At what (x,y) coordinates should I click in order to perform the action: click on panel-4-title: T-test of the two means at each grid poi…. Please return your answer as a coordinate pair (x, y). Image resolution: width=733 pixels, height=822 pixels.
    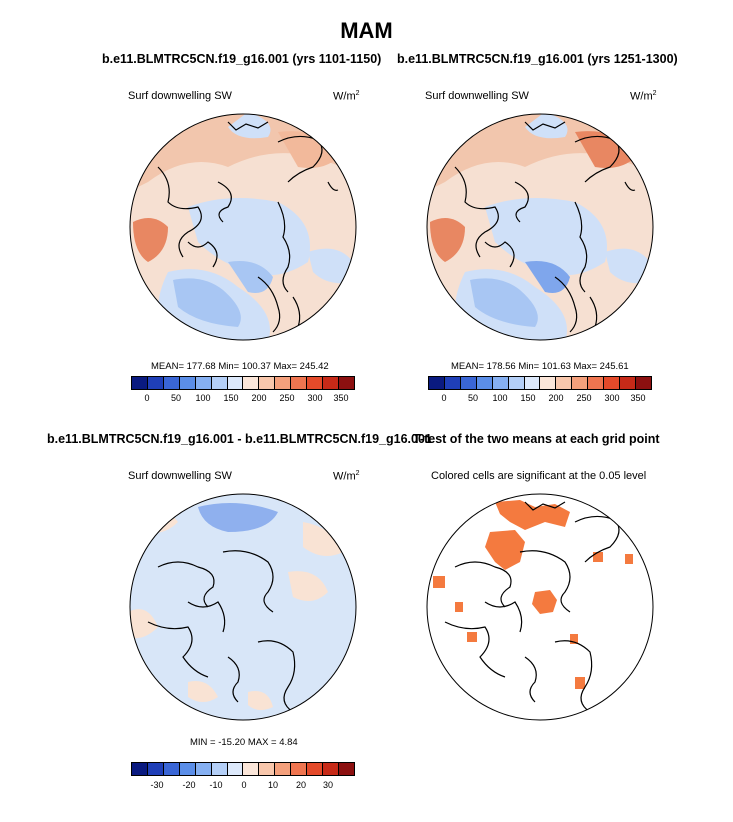
    Looking at the image, I should click on (536, 439).